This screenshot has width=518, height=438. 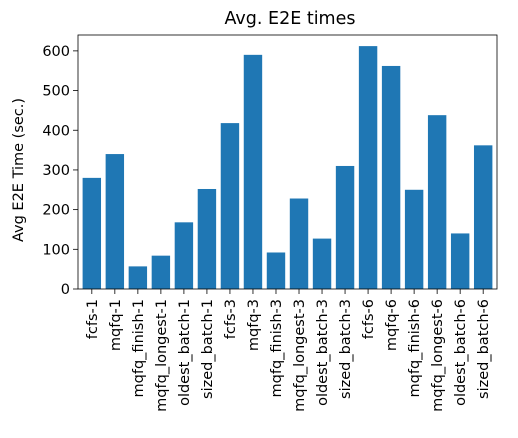 I want to click on x-tick-label: mqfq_finish-1, so click(x=139, y=348).